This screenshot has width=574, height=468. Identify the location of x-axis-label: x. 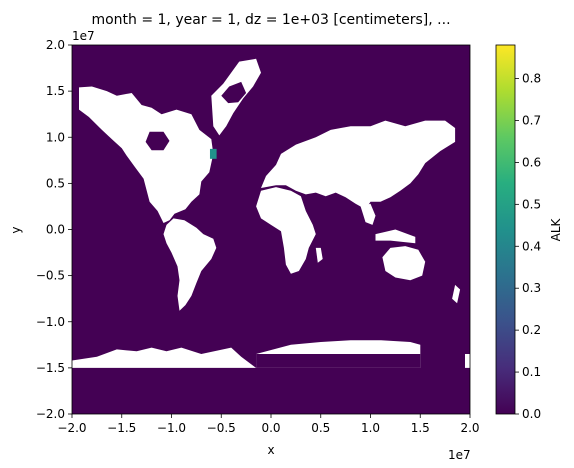
(270, 450).